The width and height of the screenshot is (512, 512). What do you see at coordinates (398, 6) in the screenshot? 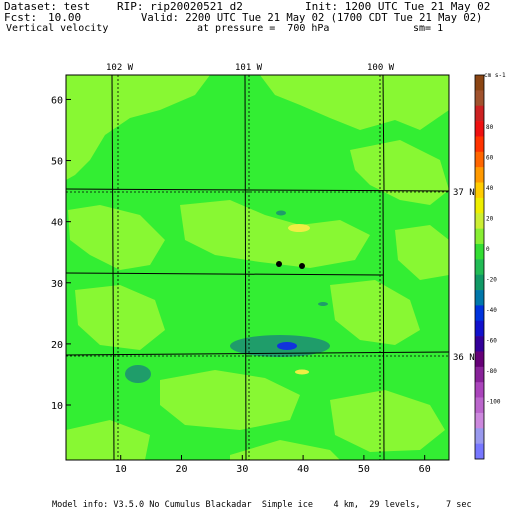
I see `init-time: Init: 1200 UTC Tue 21 May 02` at bounding box center [398, 6].